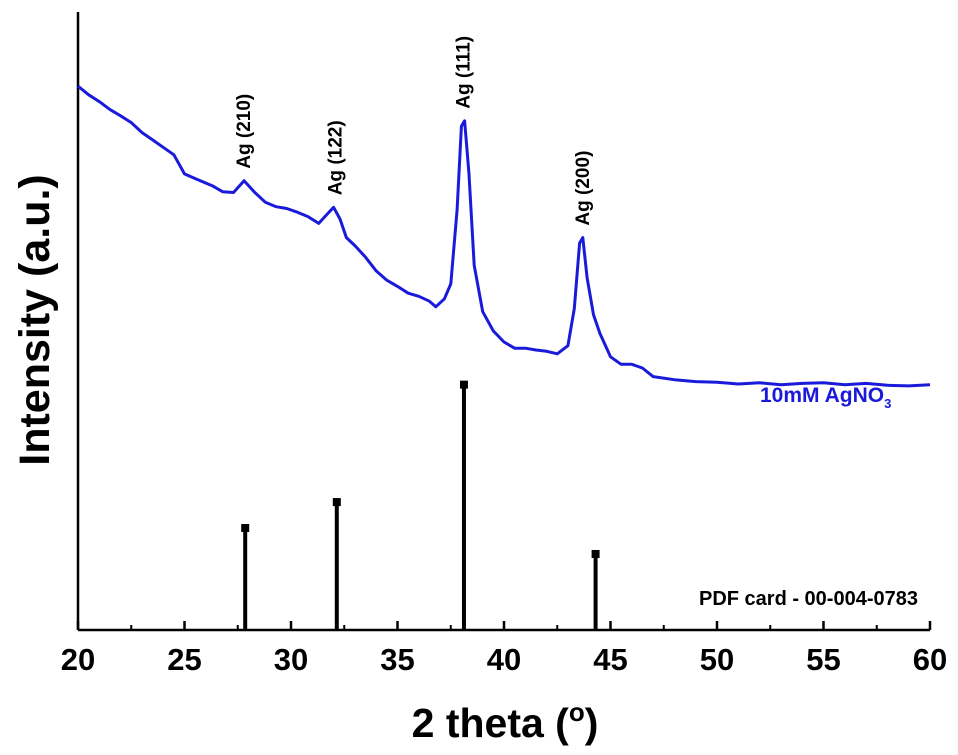  Describe the element at coordinates (336, 157) in the screenshot. I see `peak-label: Ag (122)` at that location.